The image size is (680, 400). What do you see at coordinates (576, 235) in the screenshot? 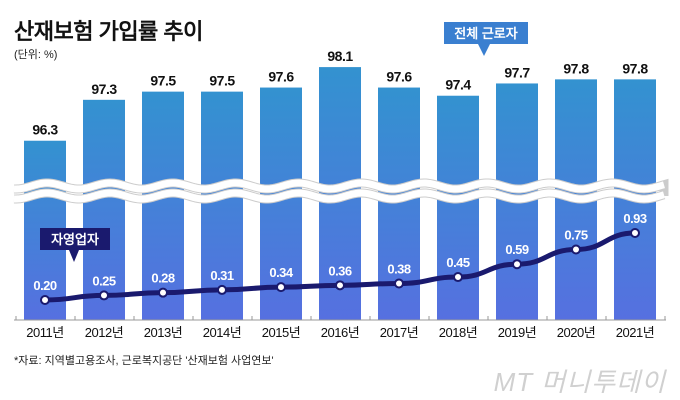
I see `line-value-label: 0.75` at bounding box center [576, 235].